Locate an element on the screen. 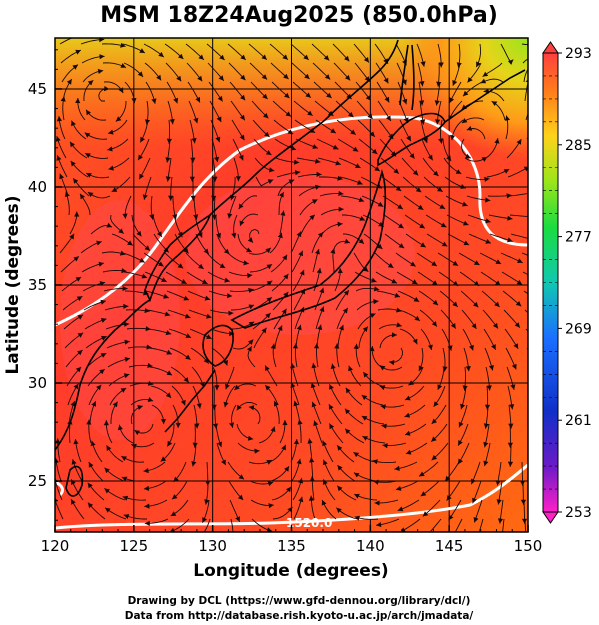 The width and height of the screenshot is (599, 625). x-tick-label: 120 is located at coordinates (55, 546).